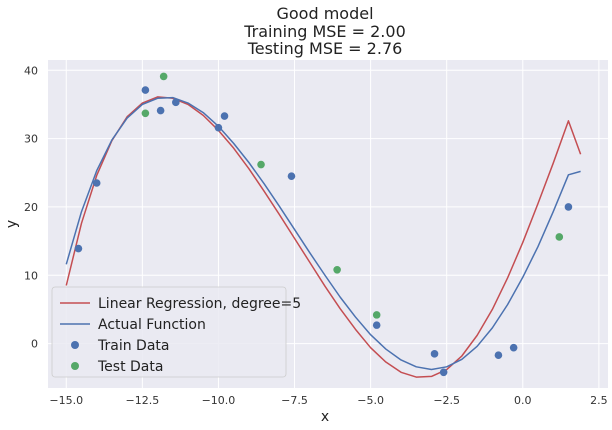 The image size is (612, 430). I want to click on legend-swatch-train, so click(75, 345).